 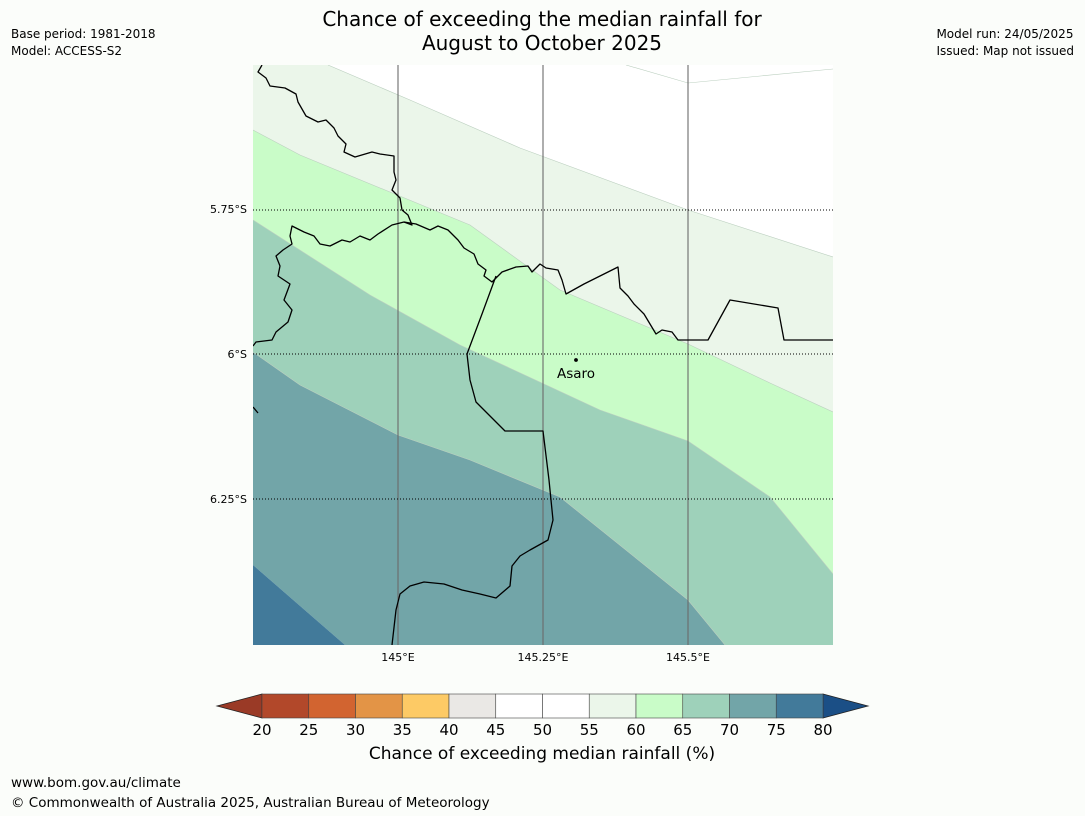 I want to click on colorbar-tick-label: 25, so click(x=308, y=730).